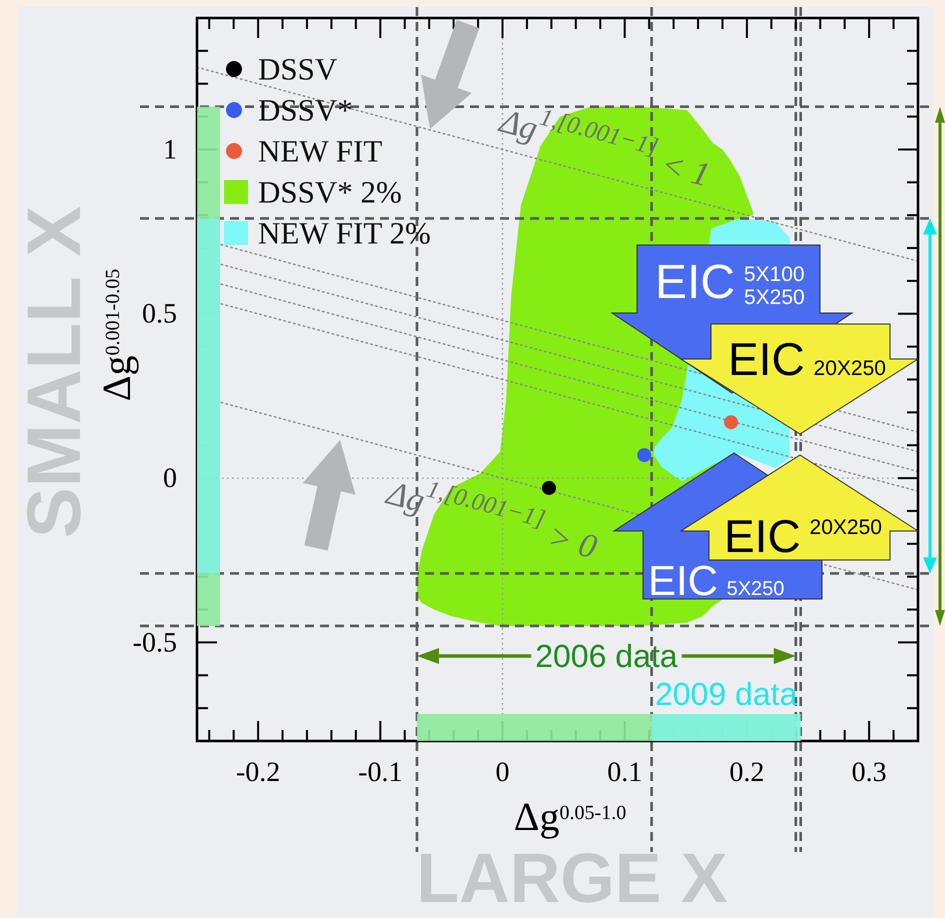 The height and width of the screenshot is (918, 945). I want to click on y-tick-label: 0.5, so click(159, 314).